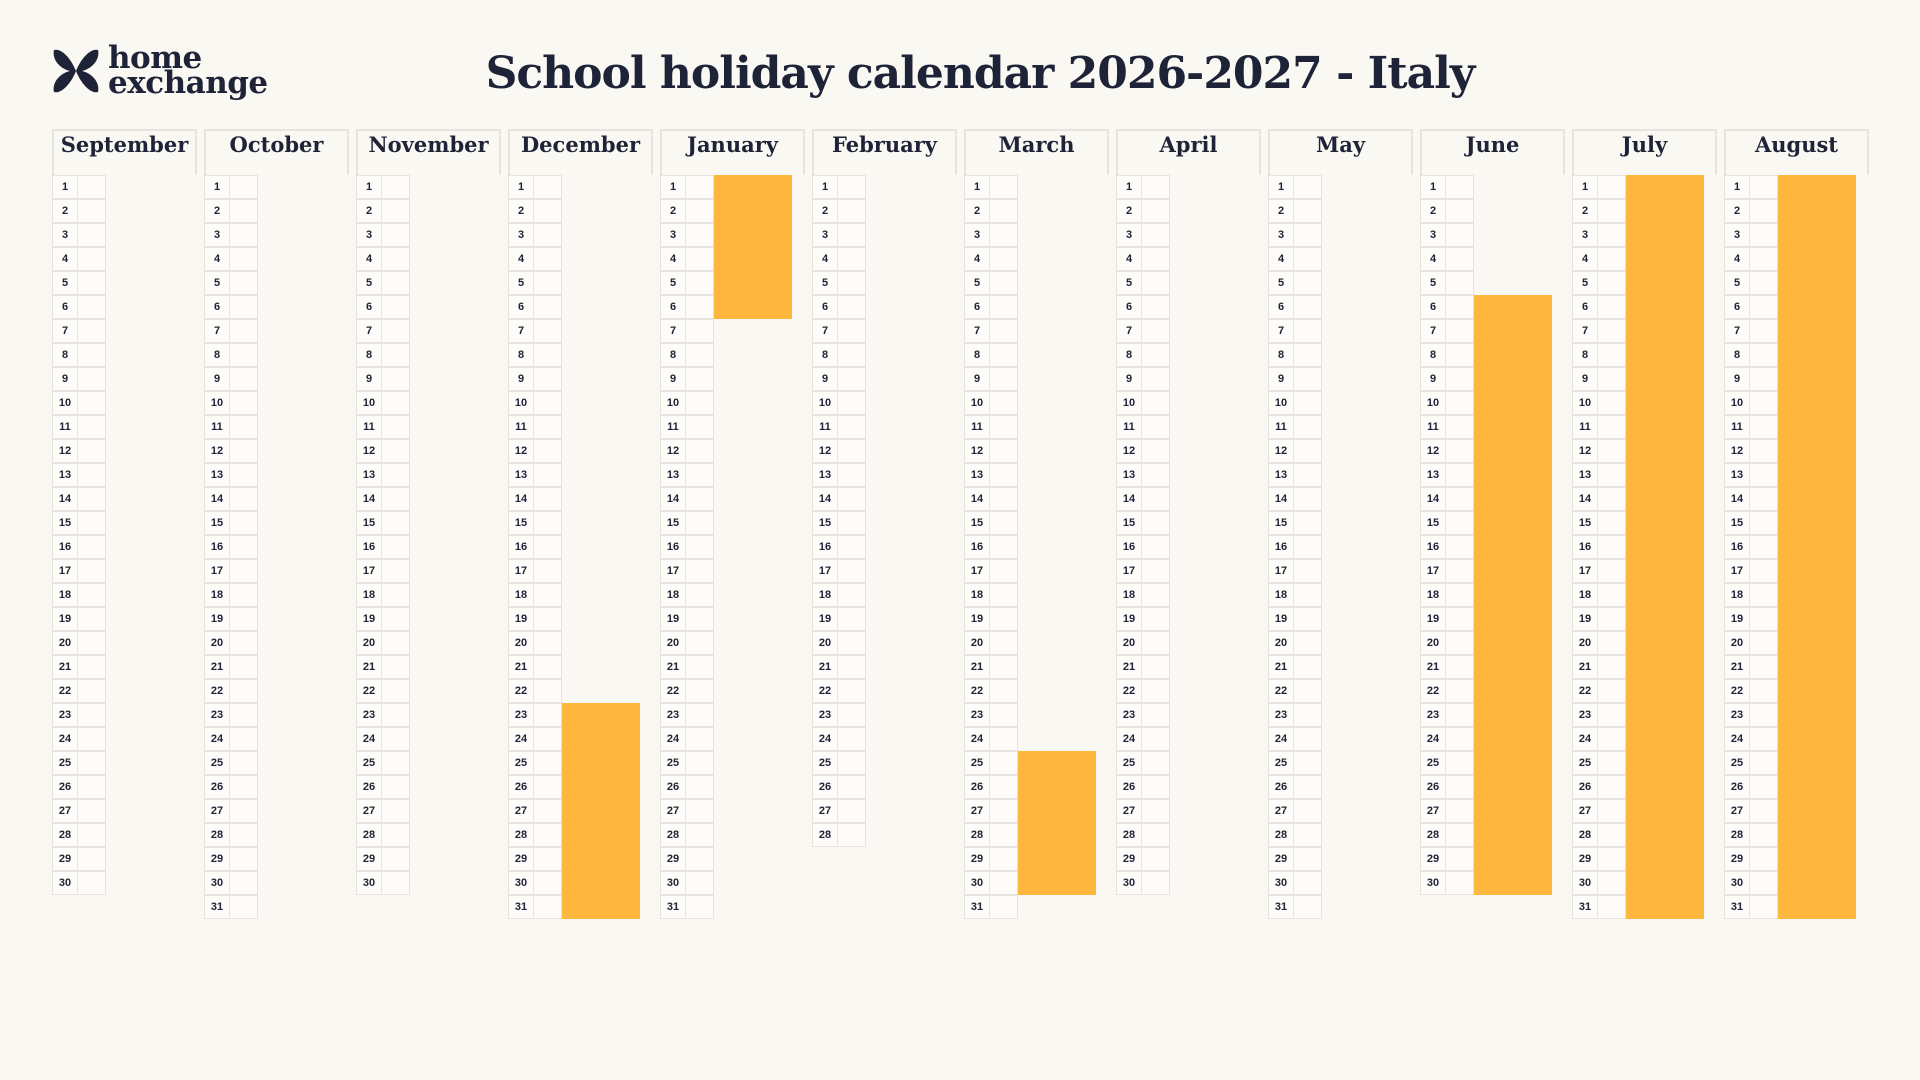 This screenshot has width=1920, height=1080. What do you see at coordinates (673, 739) in the screenshot?
I see `day-number: 24` at bounding box center [673, 739].